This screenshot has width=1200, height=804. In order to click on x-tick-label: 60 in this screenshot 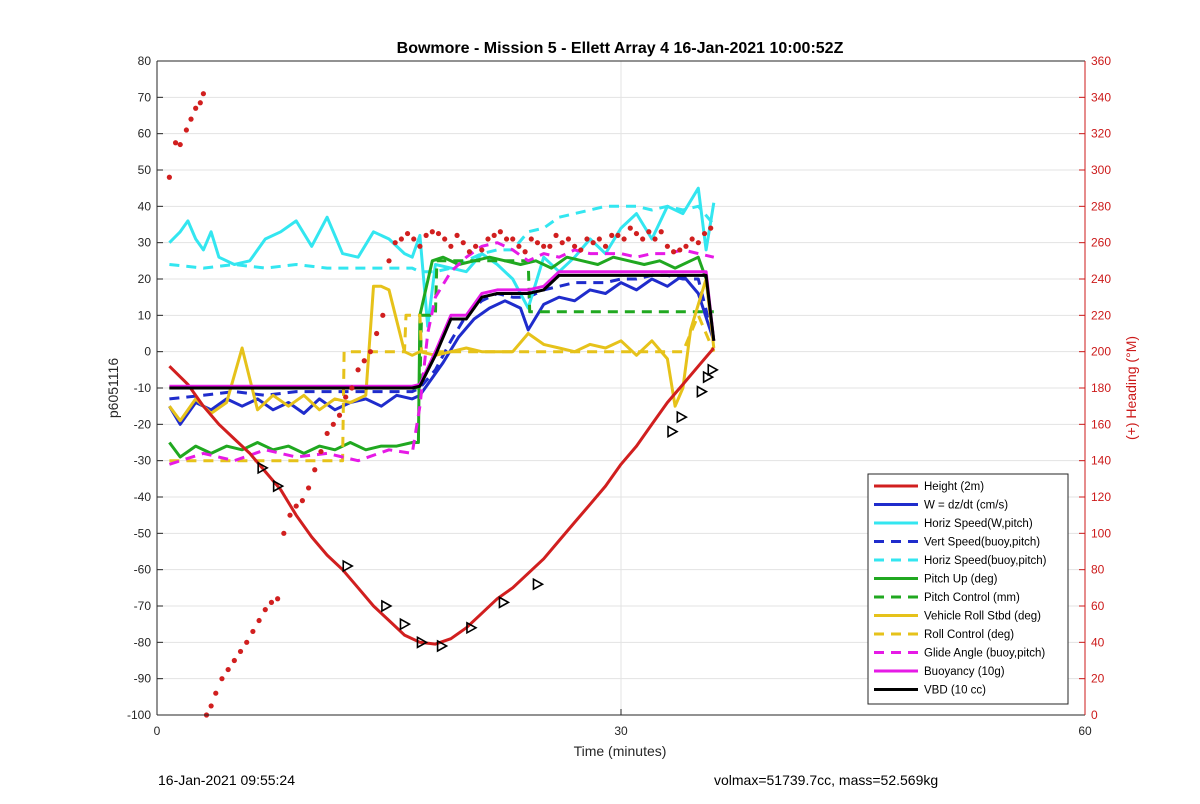, I will do `click(1085, 731)`.